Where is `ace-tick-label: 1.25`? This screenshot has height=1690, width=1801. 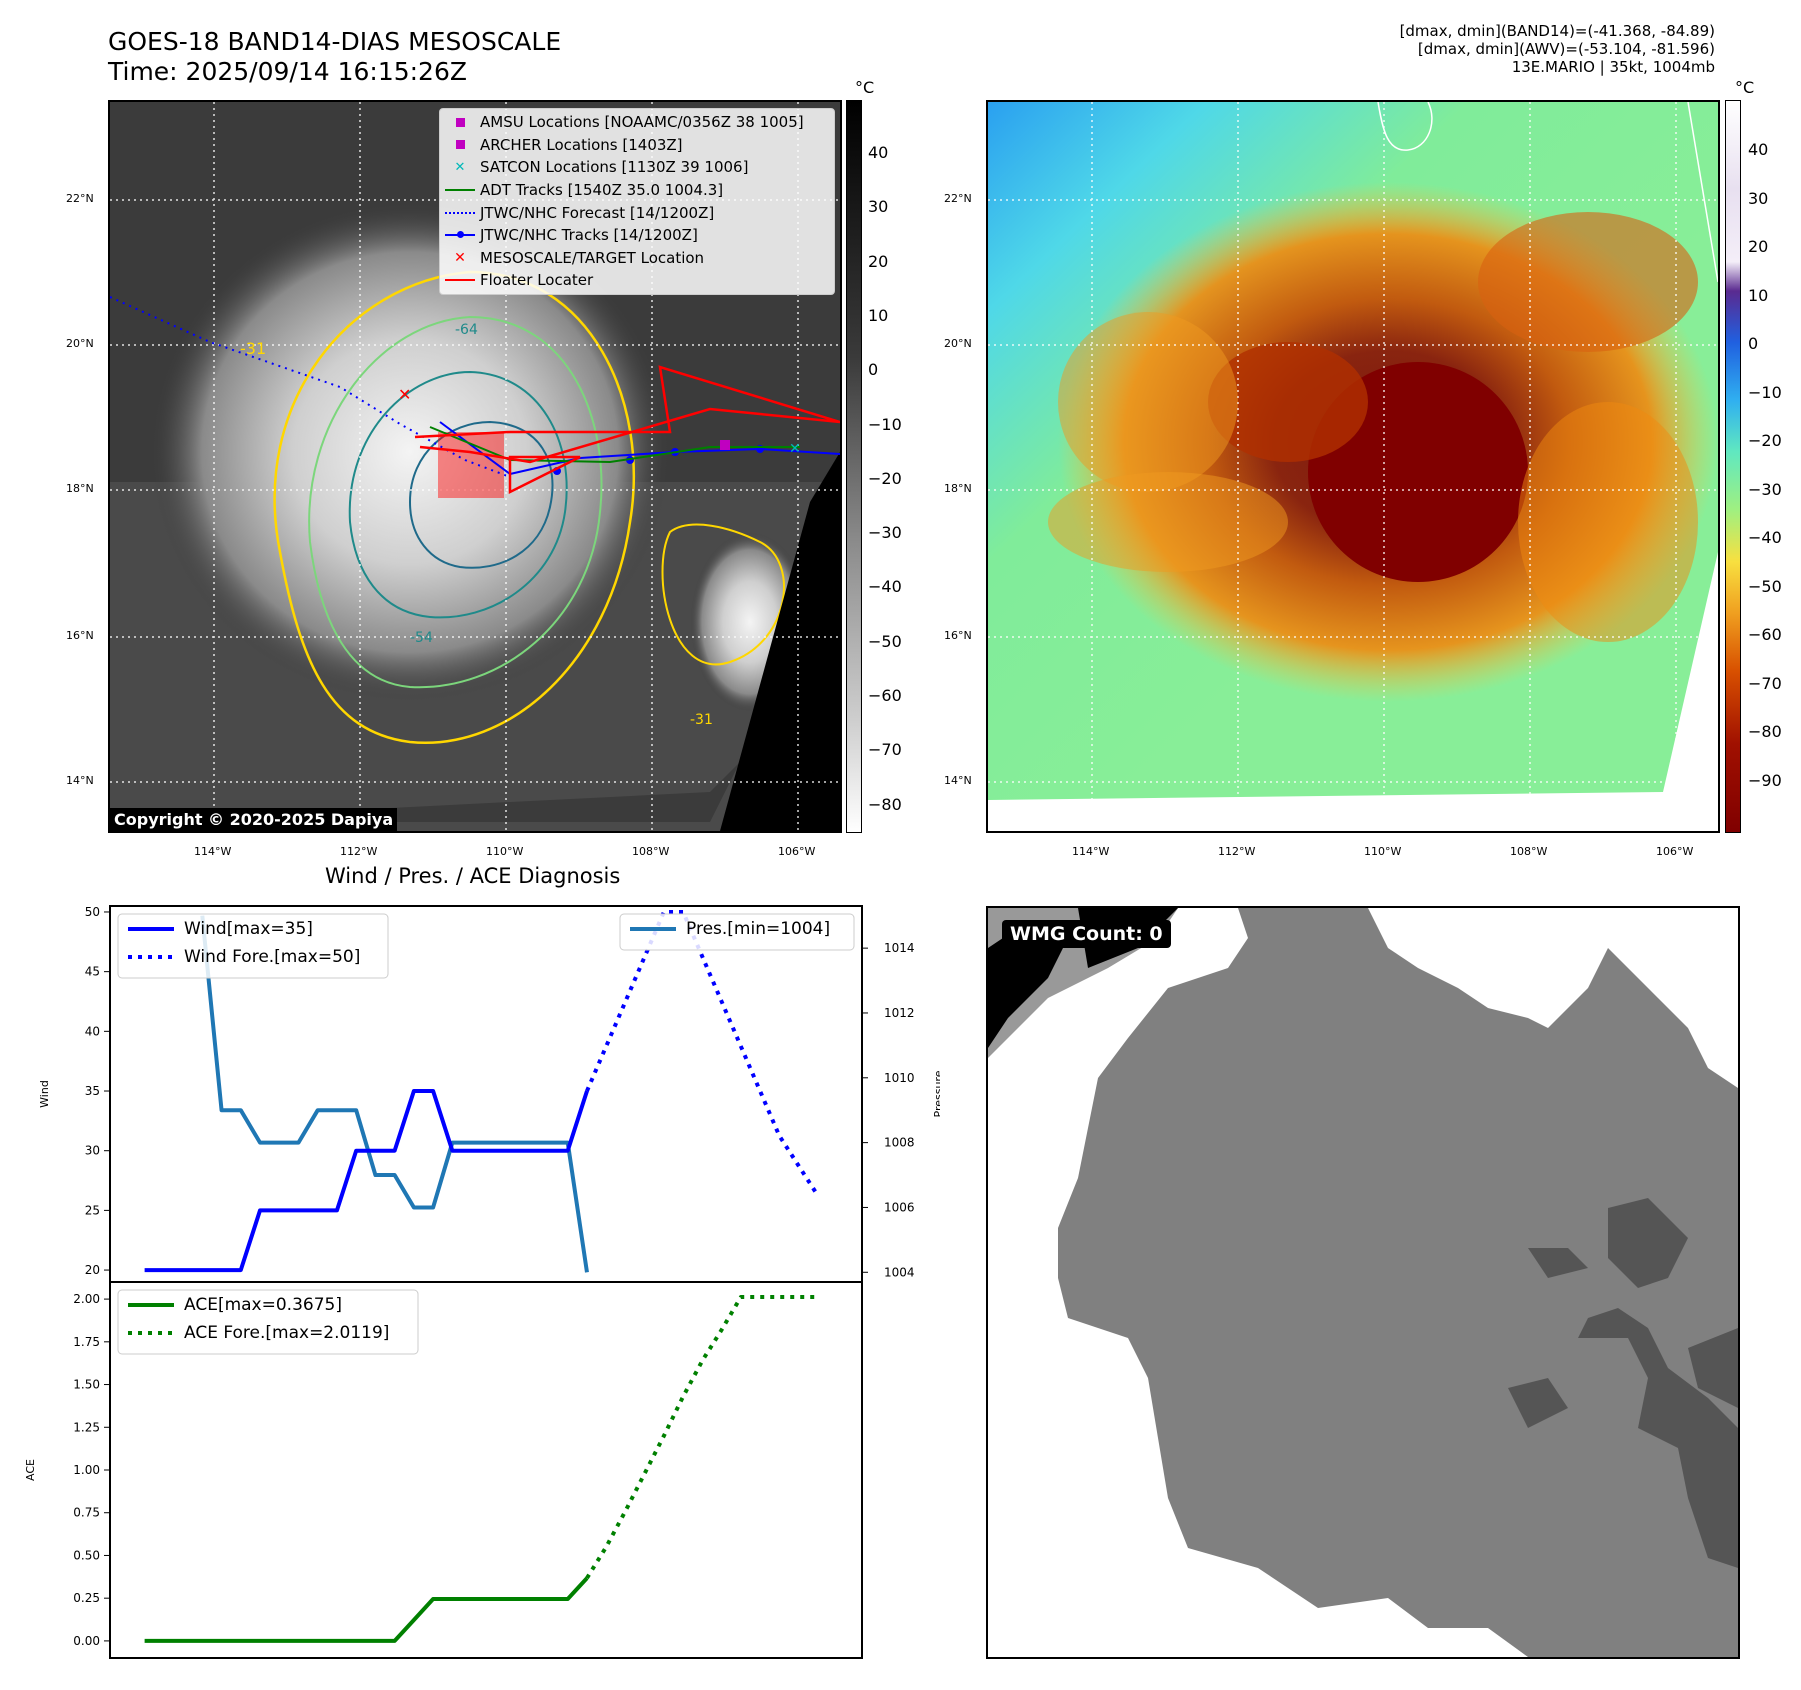 ace-tick-label: 1.25 is located at coordinates (86, 1427).